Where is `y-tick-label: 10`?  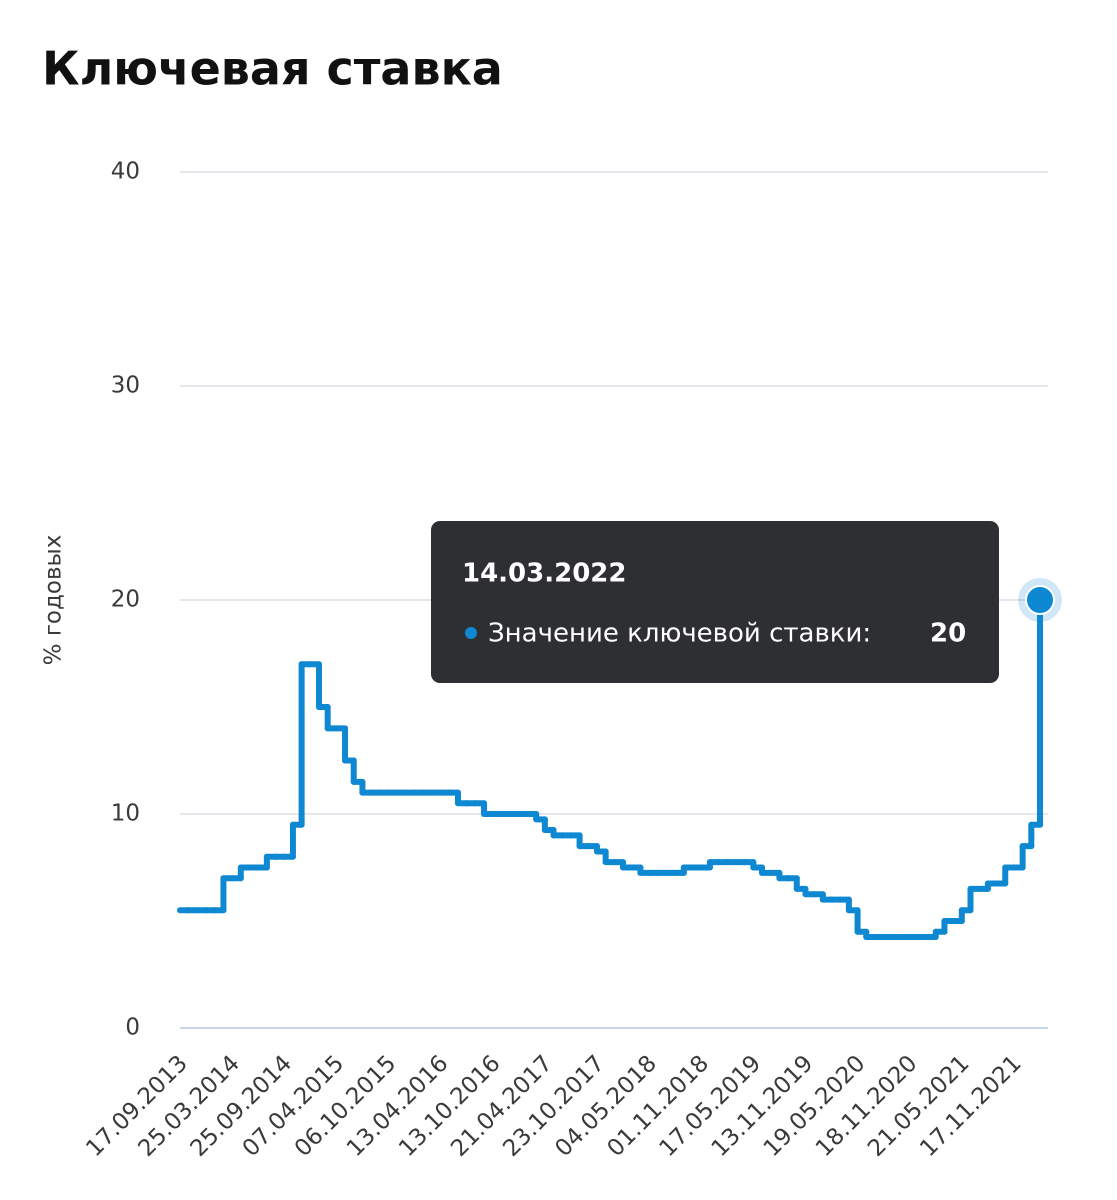
y-tick-label: 10 is located at coordinates (125, 814).